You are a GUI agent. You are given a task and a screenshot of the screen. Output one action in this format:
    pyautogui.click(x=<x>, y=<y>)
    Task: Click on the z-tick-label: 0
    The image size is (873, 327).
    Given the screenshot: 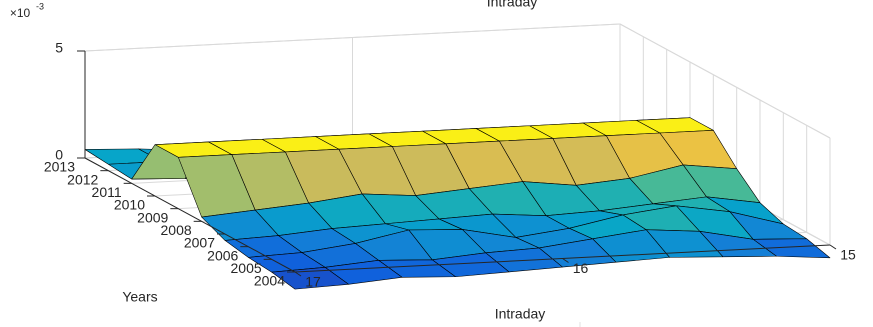 What is the action you would take?
    pyautogui.click(x=59, y=155)
    